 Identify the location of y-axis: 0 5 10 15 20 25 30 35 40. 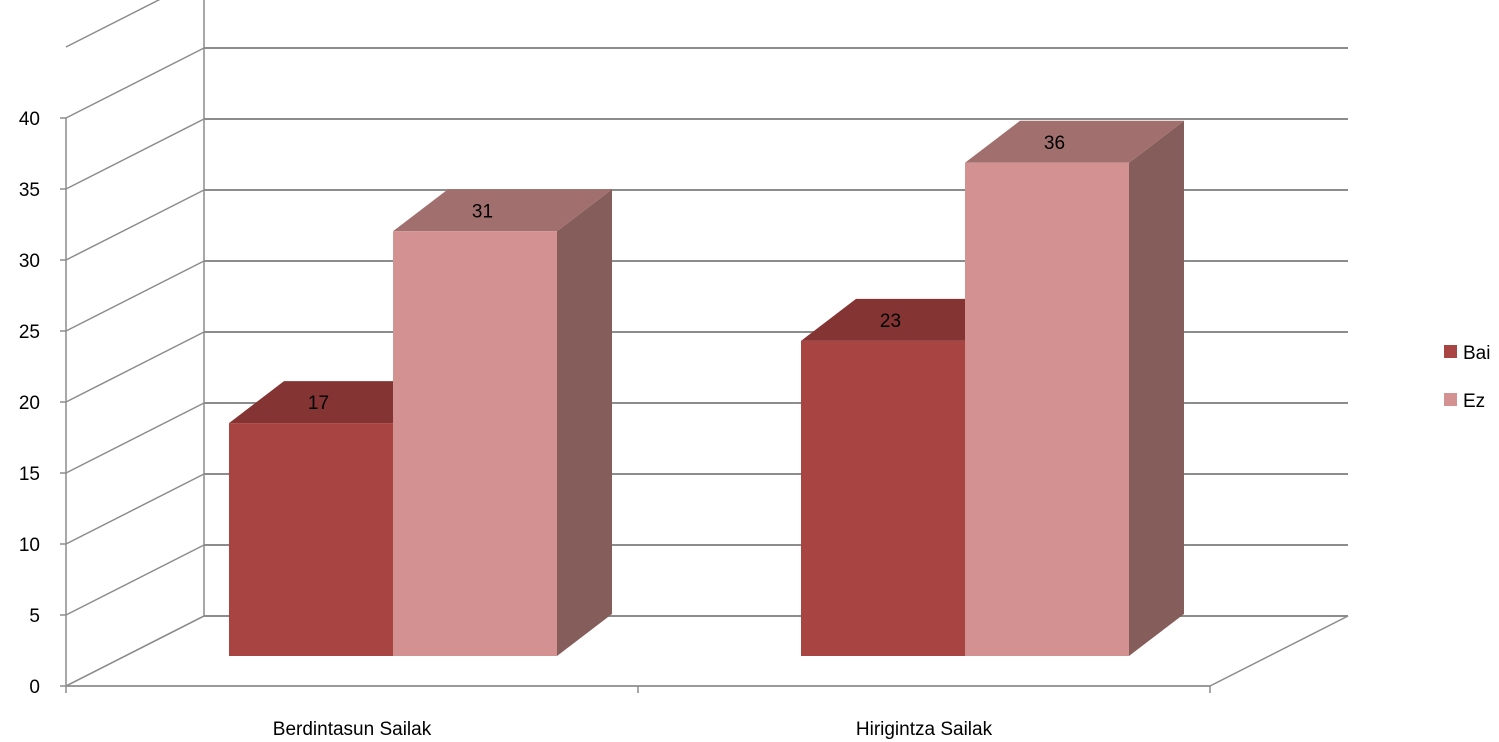
(43, 403).